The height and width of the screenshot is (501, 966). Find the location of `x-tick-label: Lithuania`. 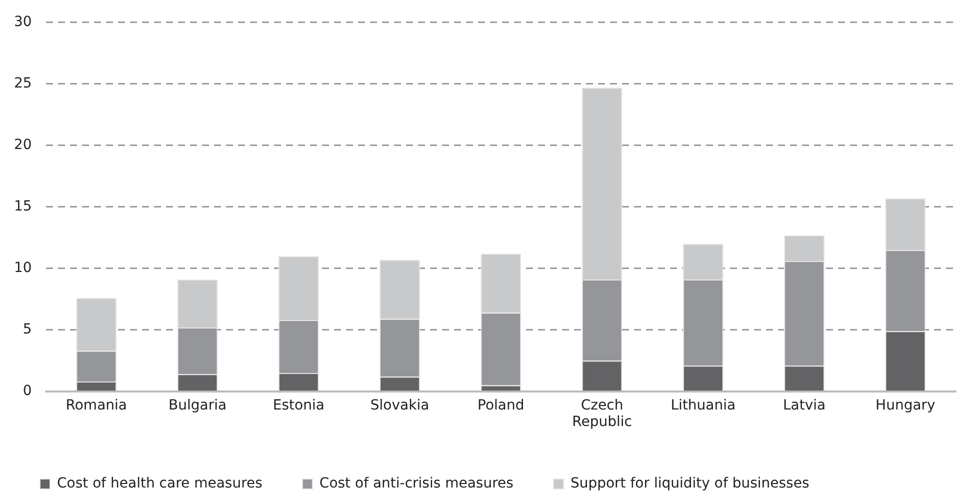

x-tick-label: Lithuania is located at coordinates (703, 405).